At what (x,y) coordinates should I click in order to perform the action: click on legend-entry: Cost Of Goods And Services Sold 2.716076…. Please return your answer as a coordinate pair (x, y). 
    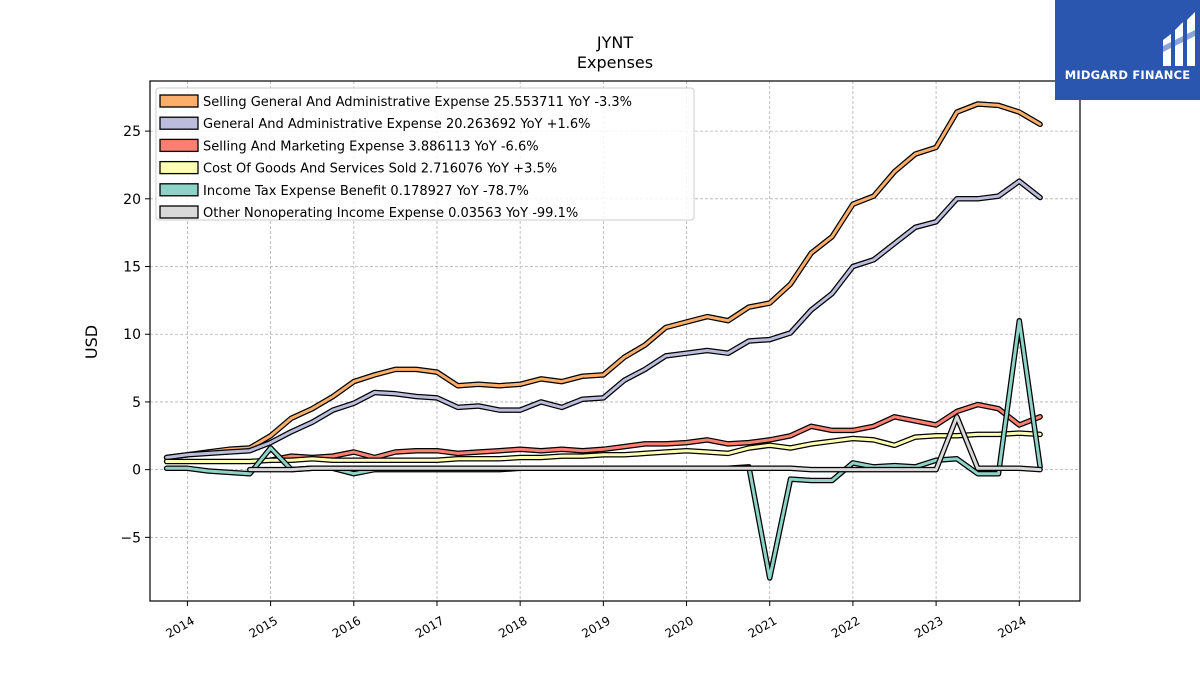
    Looking at the image, I should click on (380, 169).